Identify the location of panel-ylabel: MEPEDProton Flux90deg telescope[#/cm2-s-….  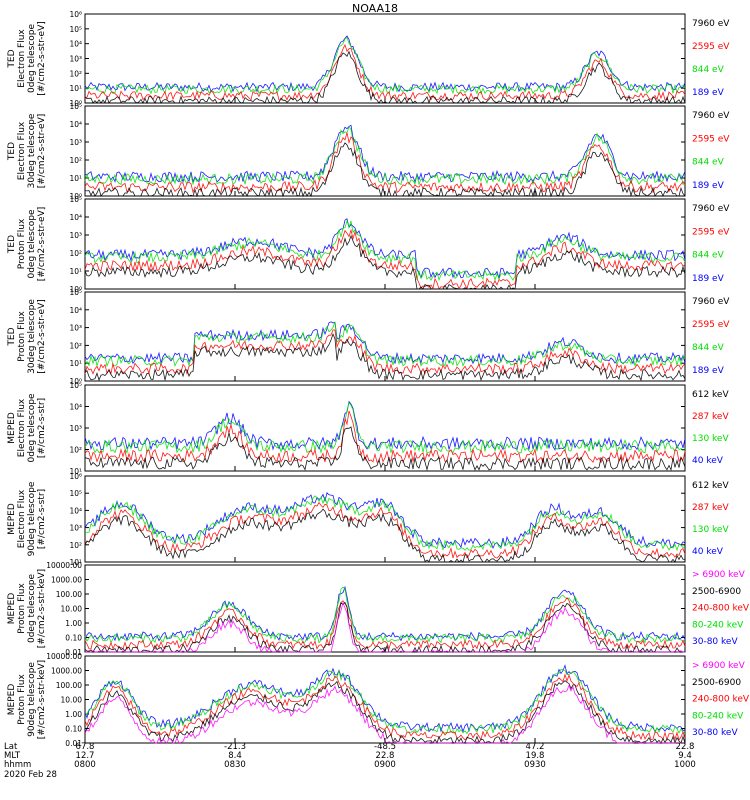
(27, 699).